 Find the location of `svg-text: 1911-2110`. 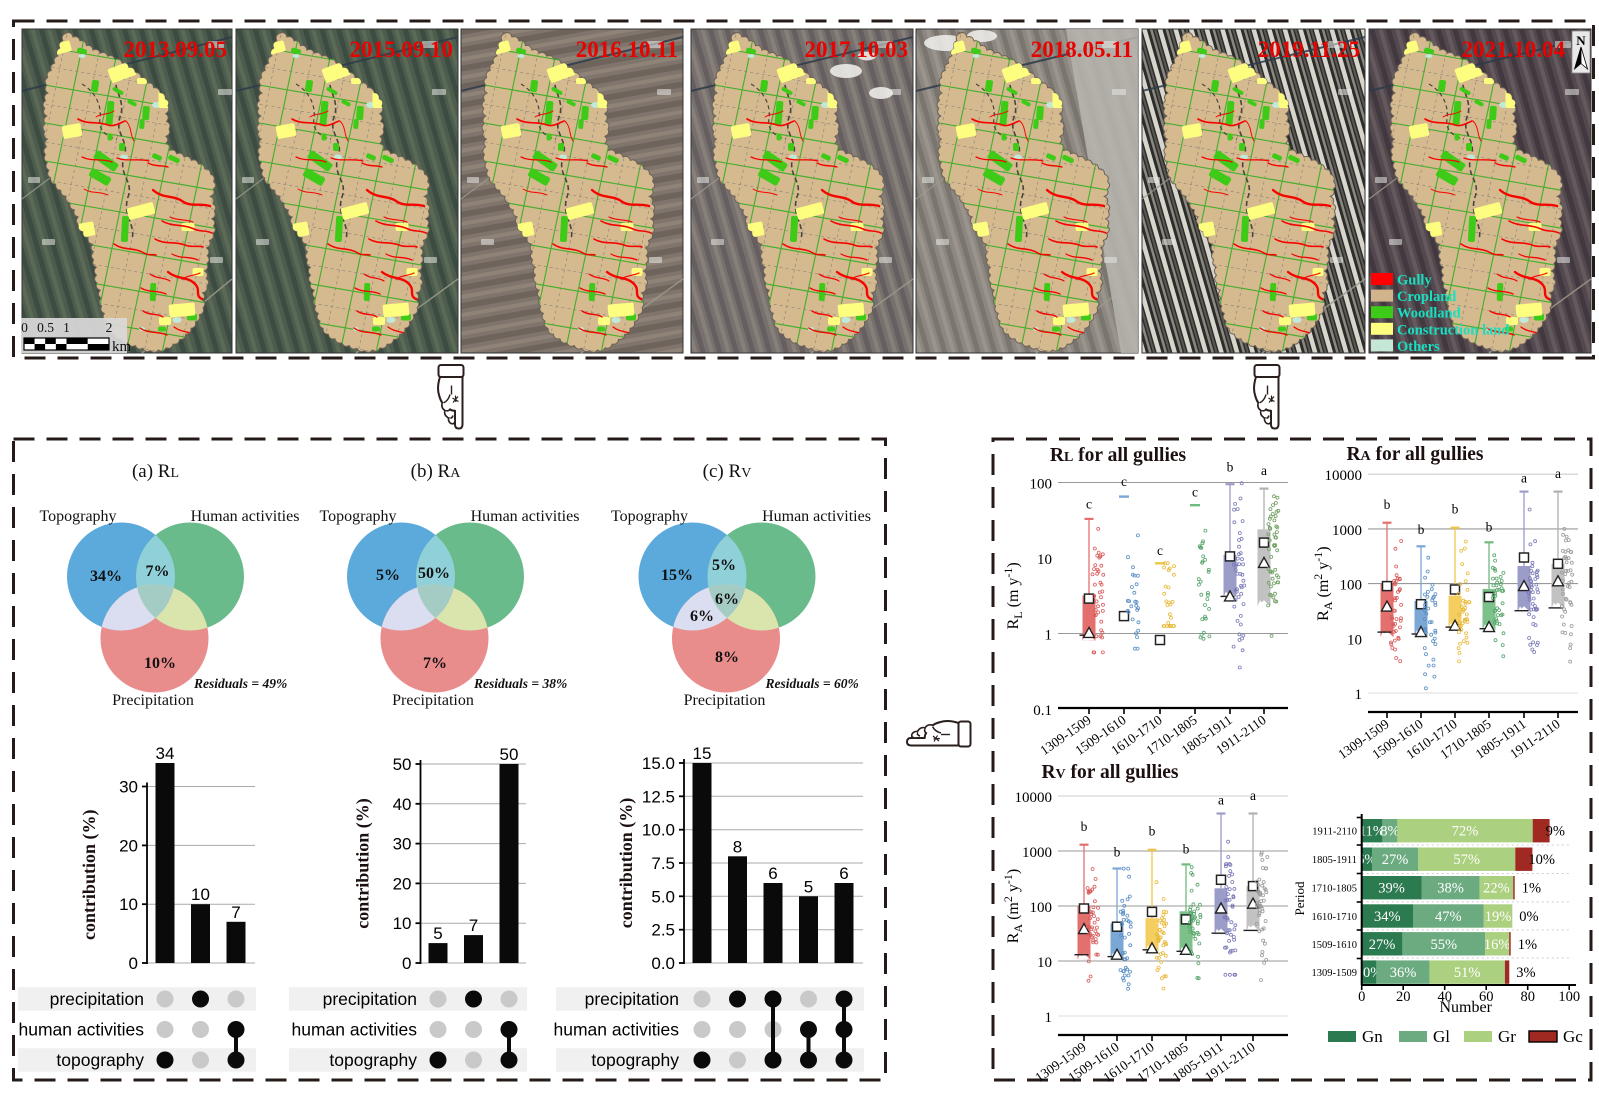

svg-text: 1911-2110 is located at coordinates (1334, 832).